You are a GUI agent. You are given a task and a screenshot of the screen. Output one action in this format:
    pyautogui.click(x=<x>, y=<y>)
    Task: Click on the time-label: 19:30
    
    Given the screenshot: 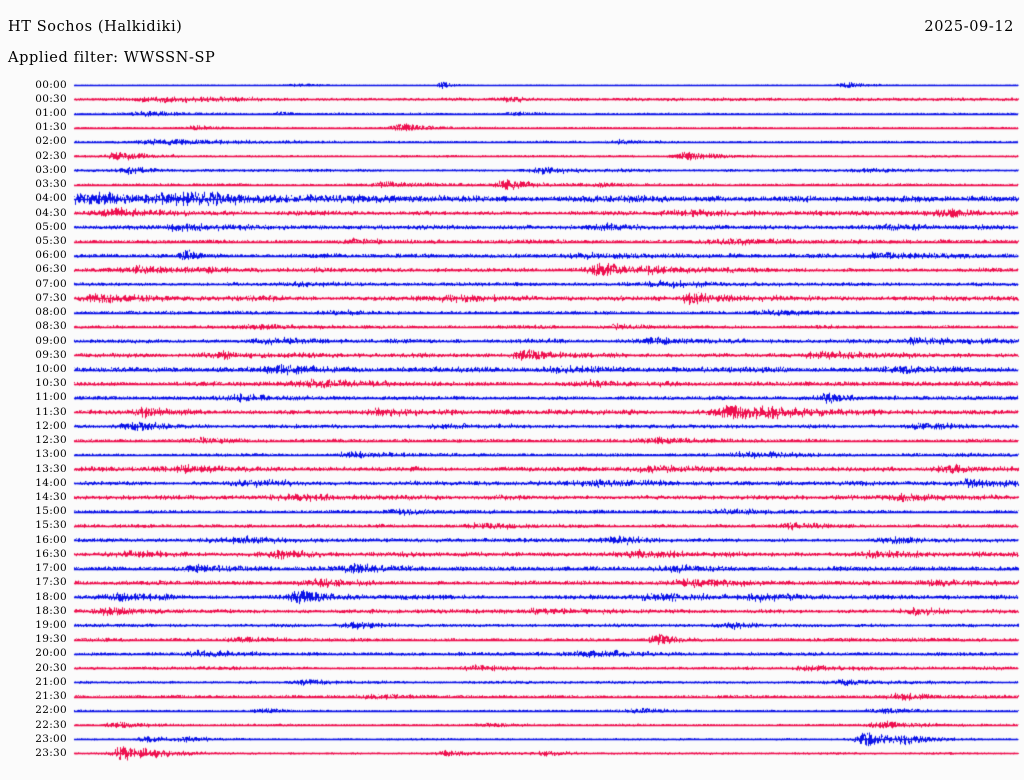 What is the action you would take?
    pyautogui.click(x=51, y=639)
    